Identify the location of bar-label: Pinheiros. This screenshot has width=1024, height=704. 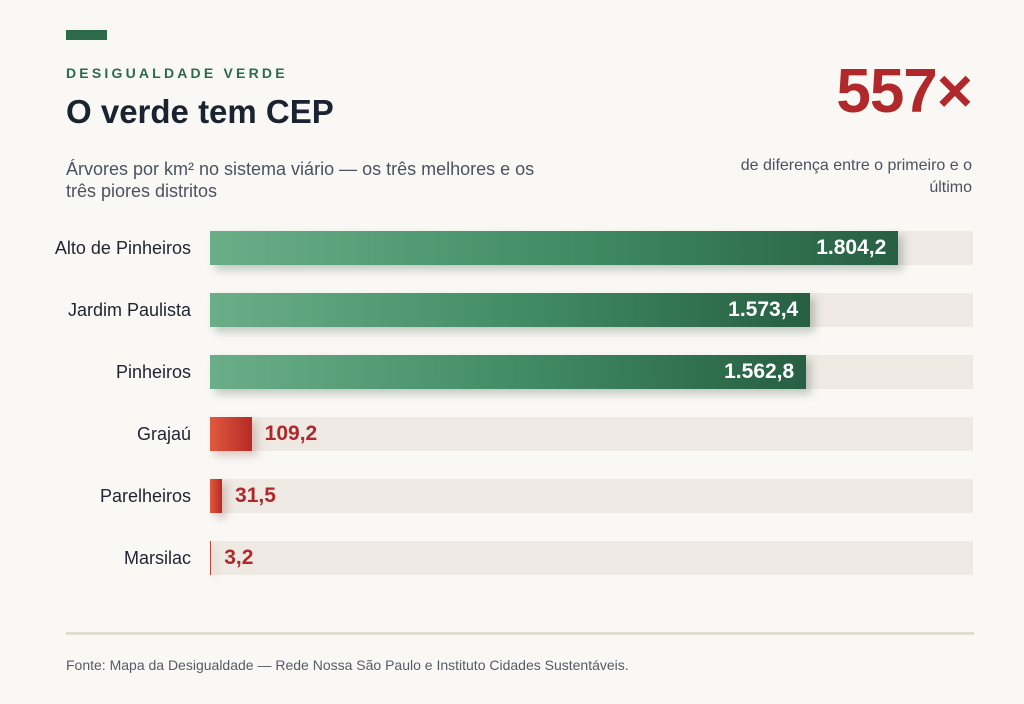
(153, 372).